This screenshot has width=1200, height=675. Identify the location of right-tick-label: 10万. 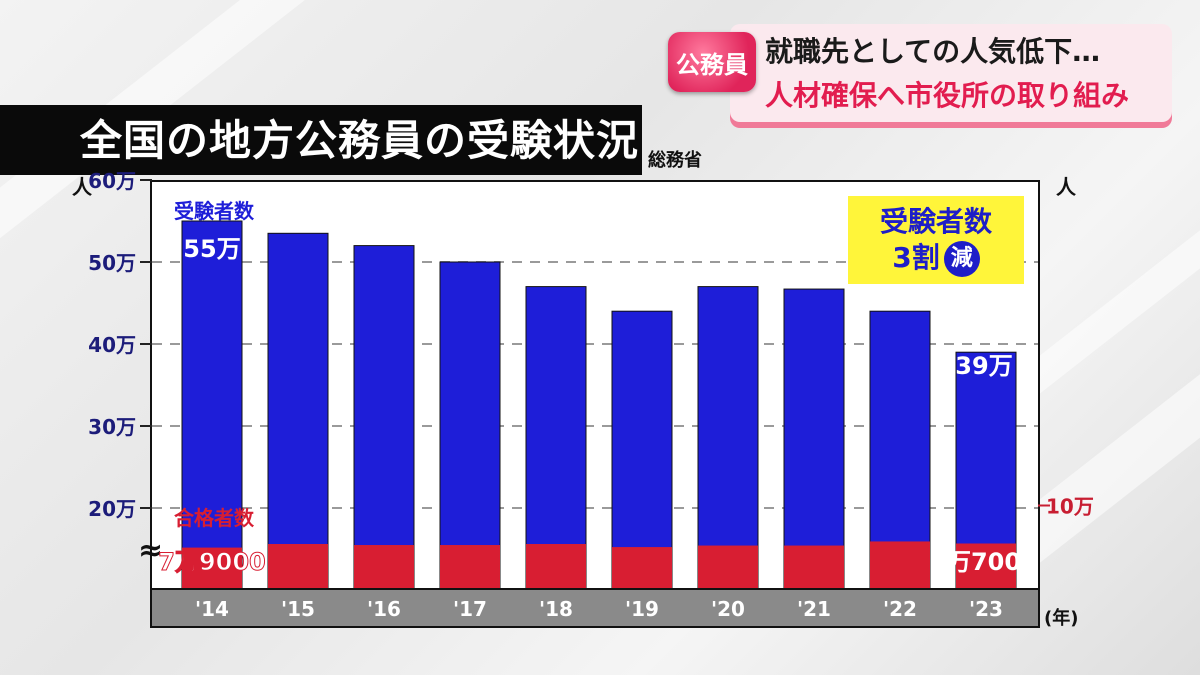
(1070, 507).